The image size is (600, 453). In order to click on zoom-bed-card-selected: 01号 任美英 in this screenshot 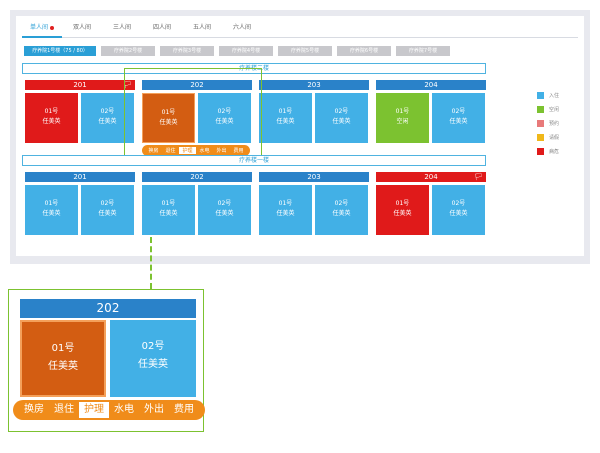, I will do `click(63, 358)`.